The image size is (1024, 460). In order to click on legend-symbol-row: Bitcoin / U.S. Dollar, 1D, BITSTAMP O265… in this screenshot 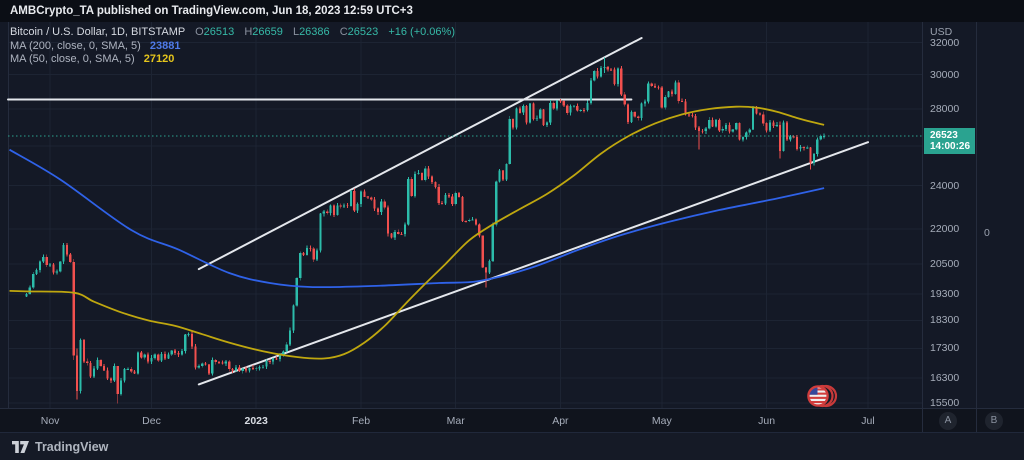, I will do `click(232, 33)`.